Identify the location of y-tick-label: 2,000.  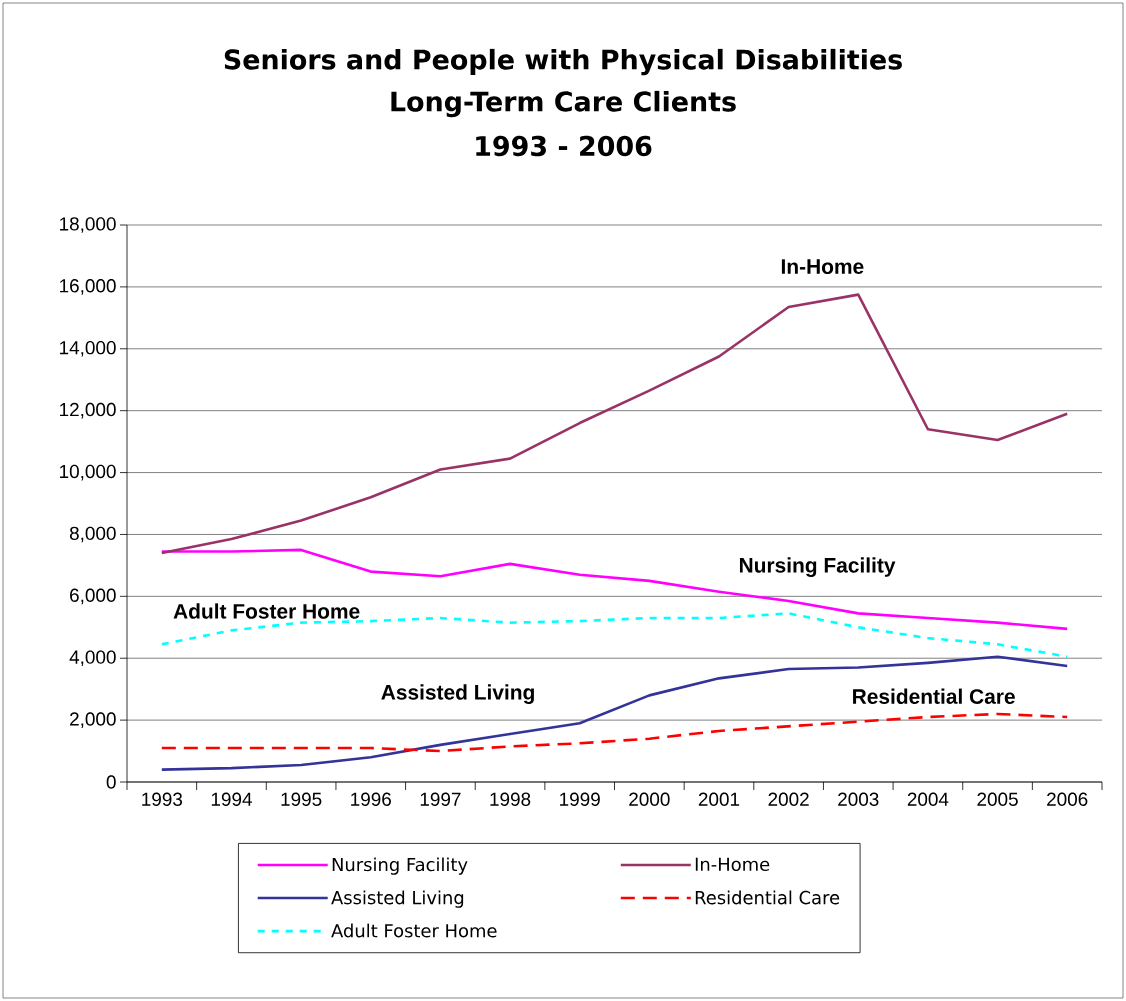
(93, 720).